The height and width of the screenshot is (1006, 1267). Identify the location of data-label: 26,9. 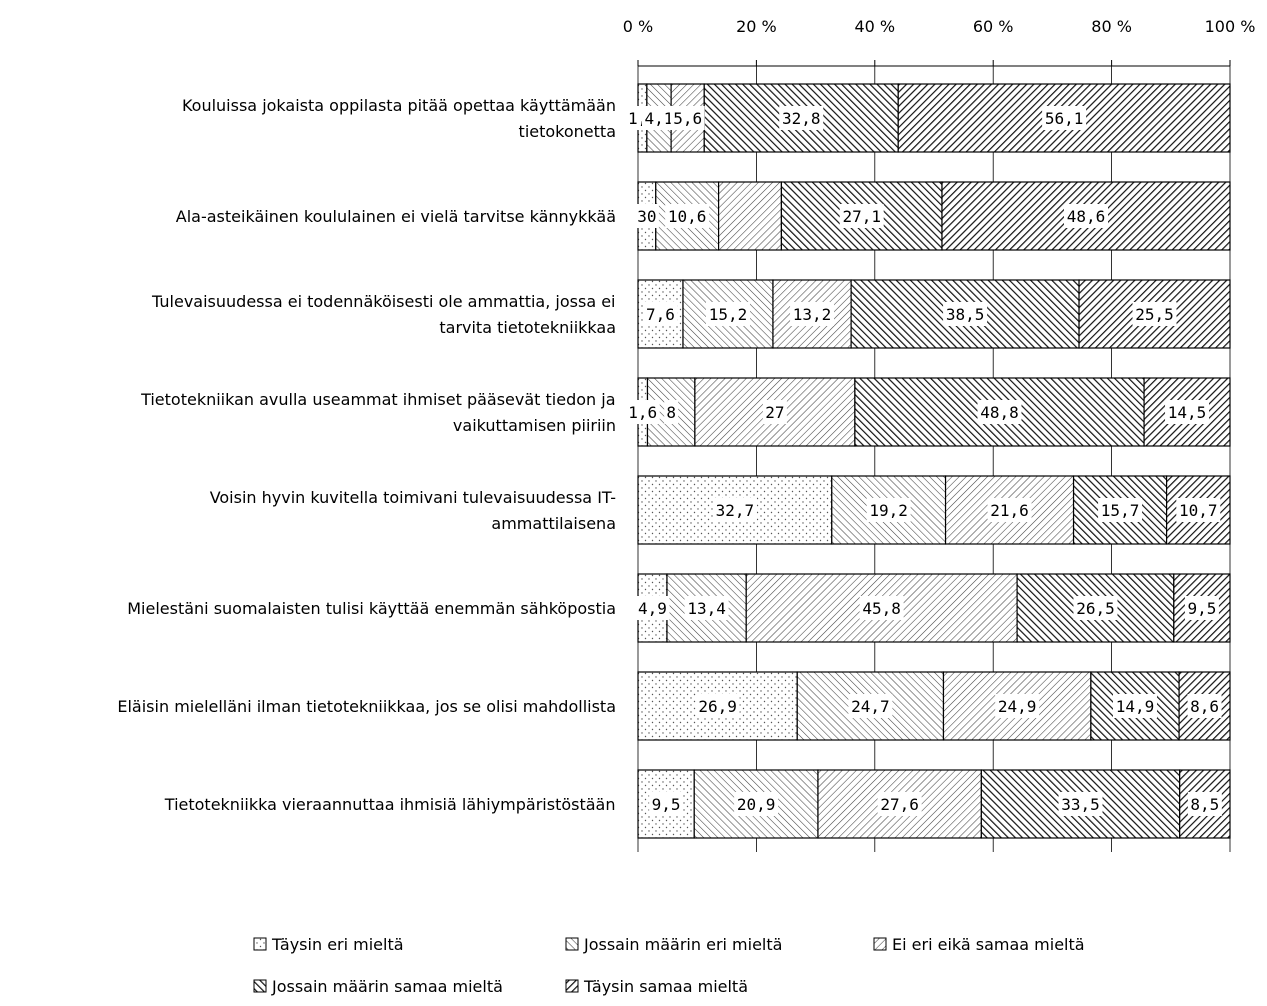
(717, 706).